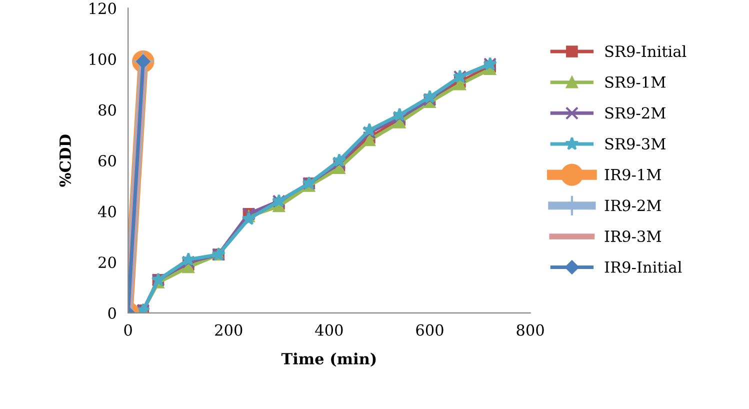 The height and width of the screenshot is (409, 749). Describe the element at coordinates (635, 82) in the screenshot. I see `legend-label: SR9-1M` at that location.